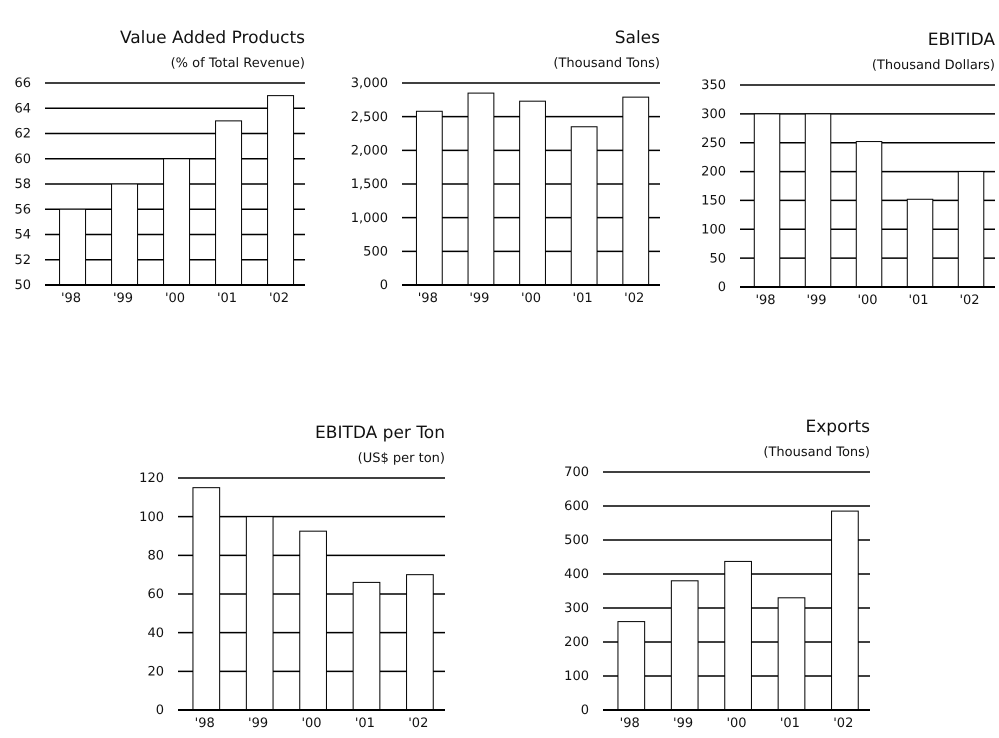 This screenshot has height=738, width=999. I want to click on y-tick-label: 66, so click(22, 84).